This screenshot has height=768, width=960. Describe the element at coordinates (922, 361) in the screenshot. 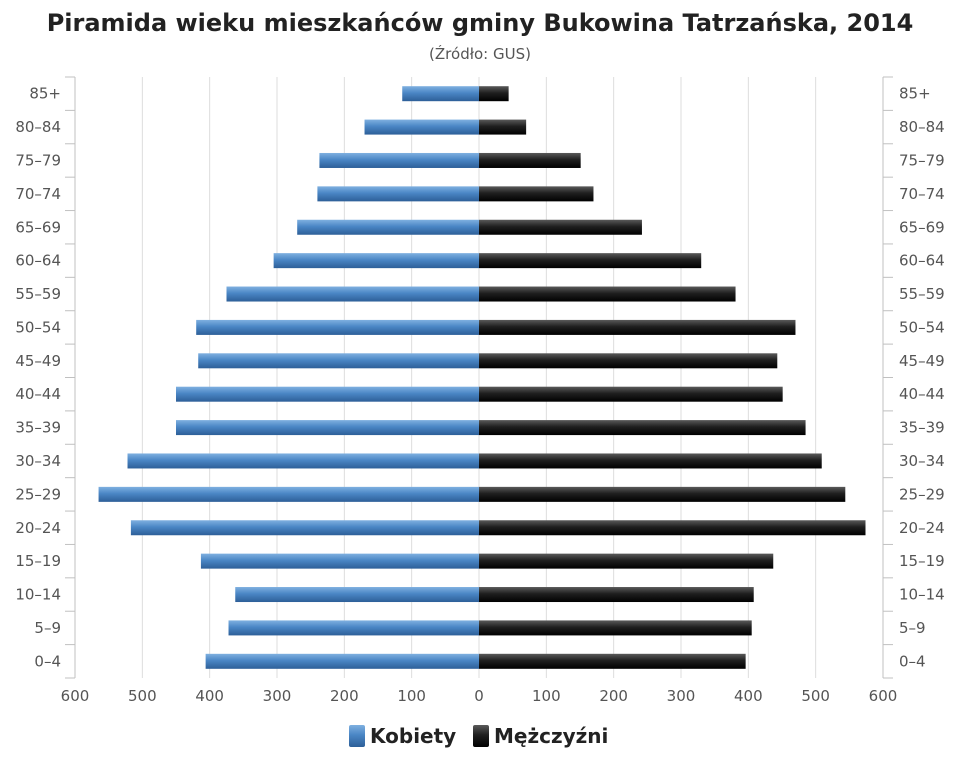

I see `category-label-right: 45–49` at that location.